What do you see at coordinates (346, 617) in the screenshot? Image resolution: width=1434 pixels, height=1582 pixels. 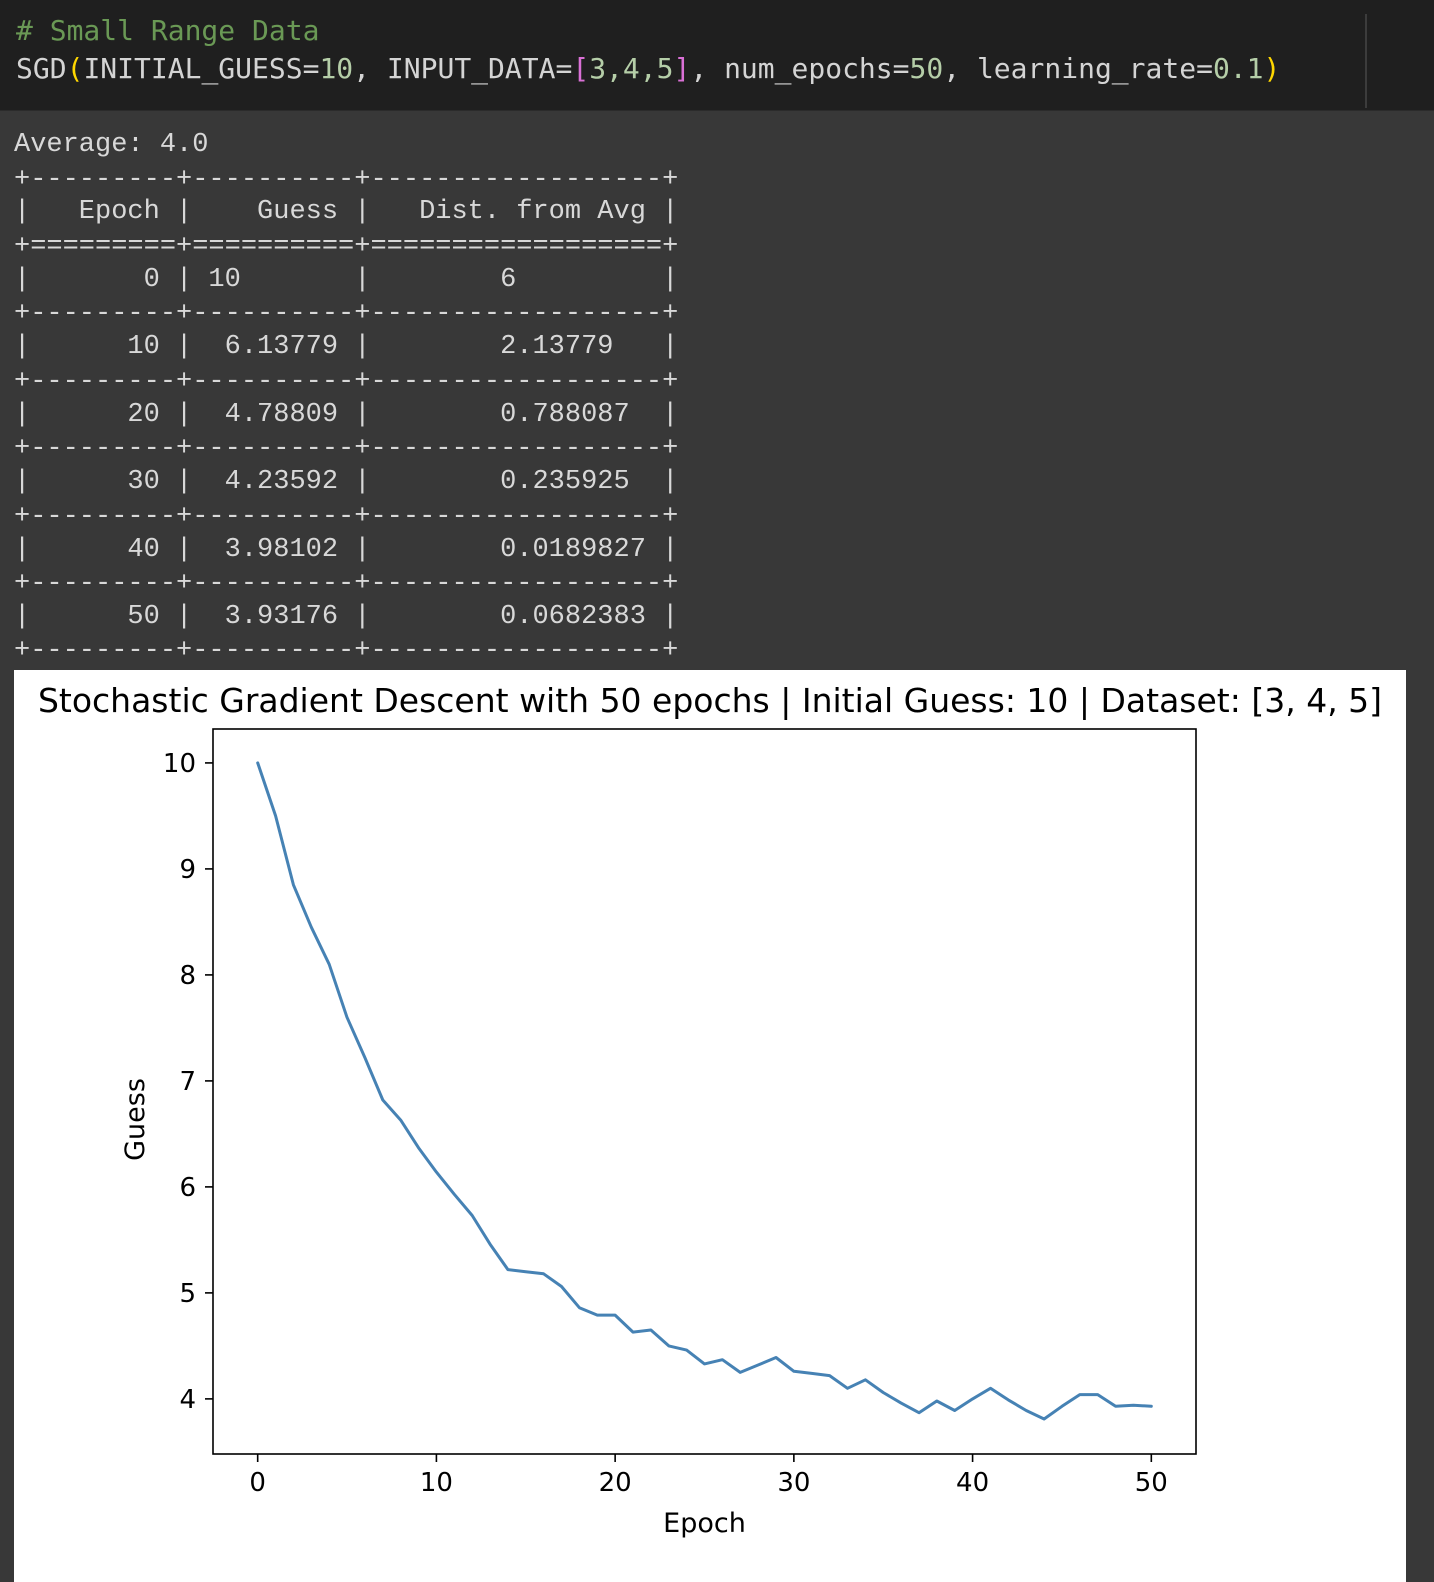 I see `table-row: | 50 | 3.93176 | 0.0682383 |` at bounding box center [346, 617].